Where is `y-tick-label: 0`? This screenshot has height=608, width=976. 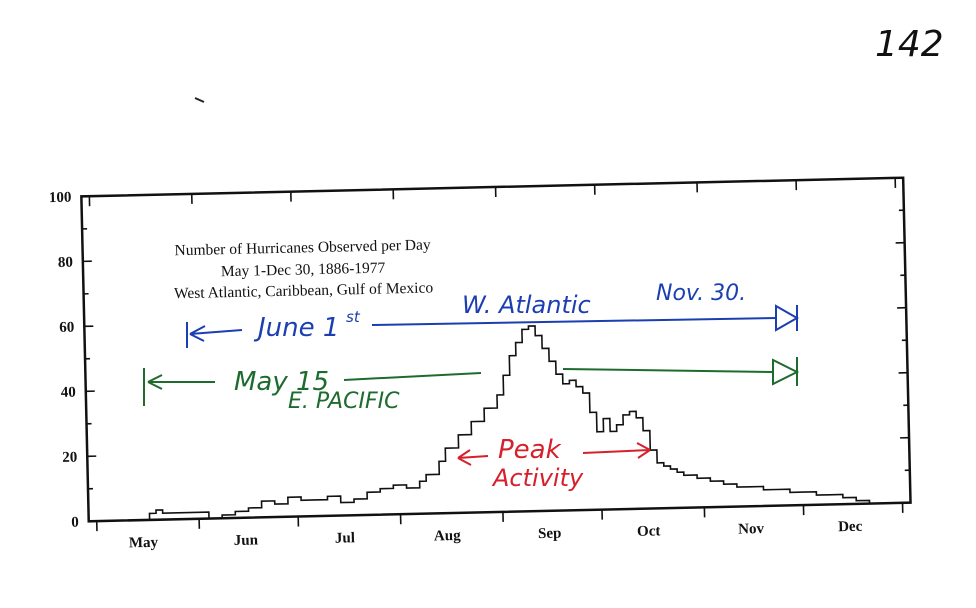 y-tick-label: 0 is located at coordinates (75, 523).